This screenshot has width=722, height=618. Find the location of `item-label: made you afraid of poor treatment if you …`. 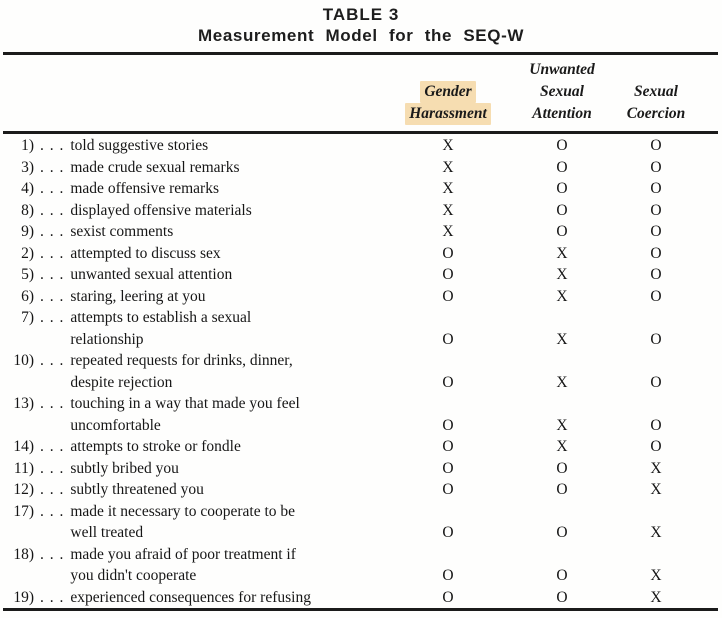

item-label: made you afraid of poor treatment if you … is located at coordinates (183, 565).